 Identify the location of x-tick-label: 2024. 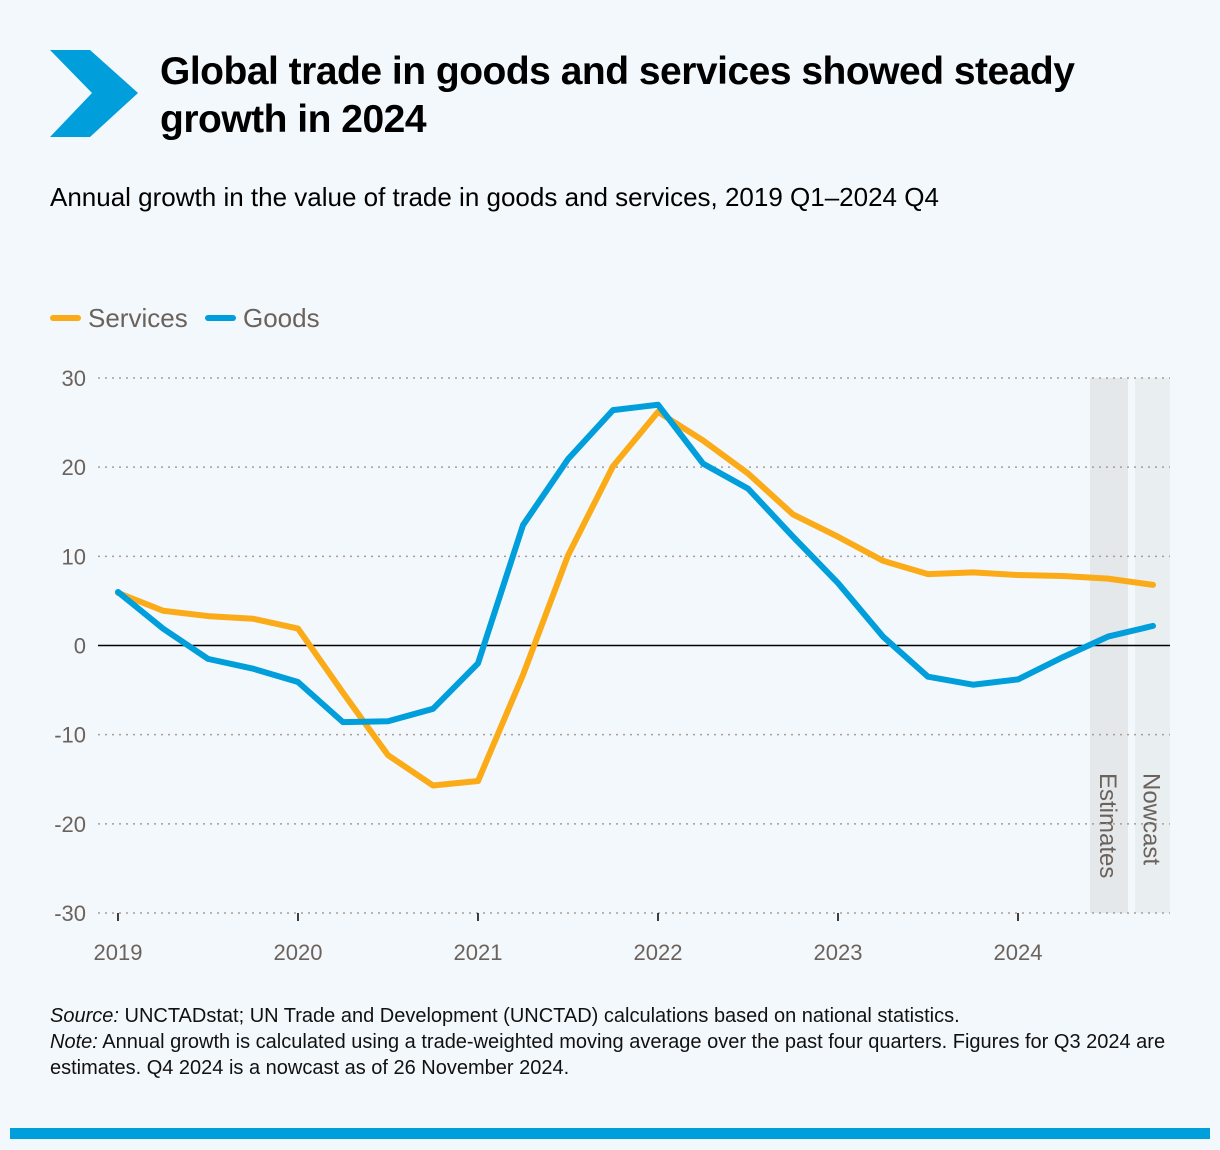
(1018, 952).